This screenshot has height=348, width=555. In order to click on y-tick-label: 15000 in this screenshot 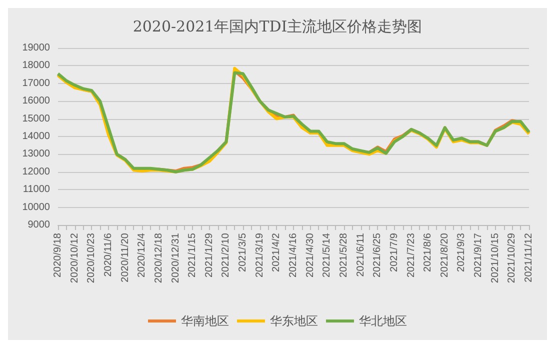, I will do `click(36, 118)`.